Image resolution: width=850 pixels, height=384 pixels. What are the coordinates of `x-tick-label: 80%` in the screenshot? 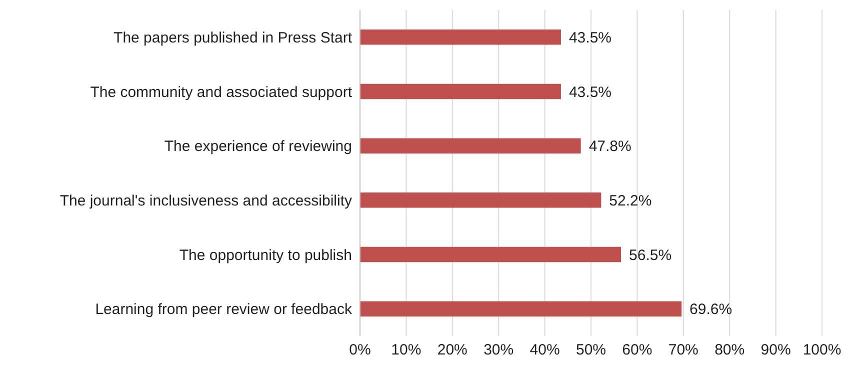 It's located at (729, 350).